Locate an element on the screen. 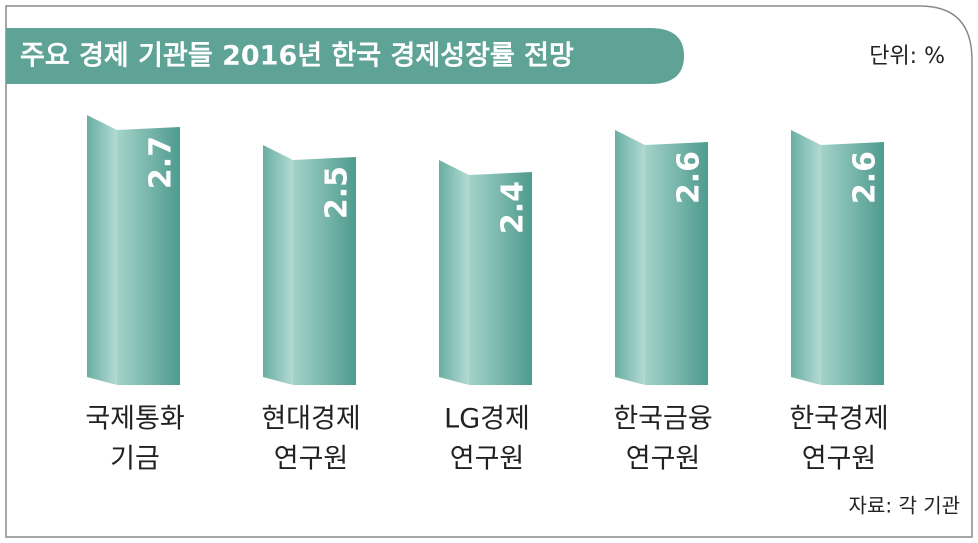 The image size is (978, 543). x-tick-label: 기금 is located at coordinates (135, 459).